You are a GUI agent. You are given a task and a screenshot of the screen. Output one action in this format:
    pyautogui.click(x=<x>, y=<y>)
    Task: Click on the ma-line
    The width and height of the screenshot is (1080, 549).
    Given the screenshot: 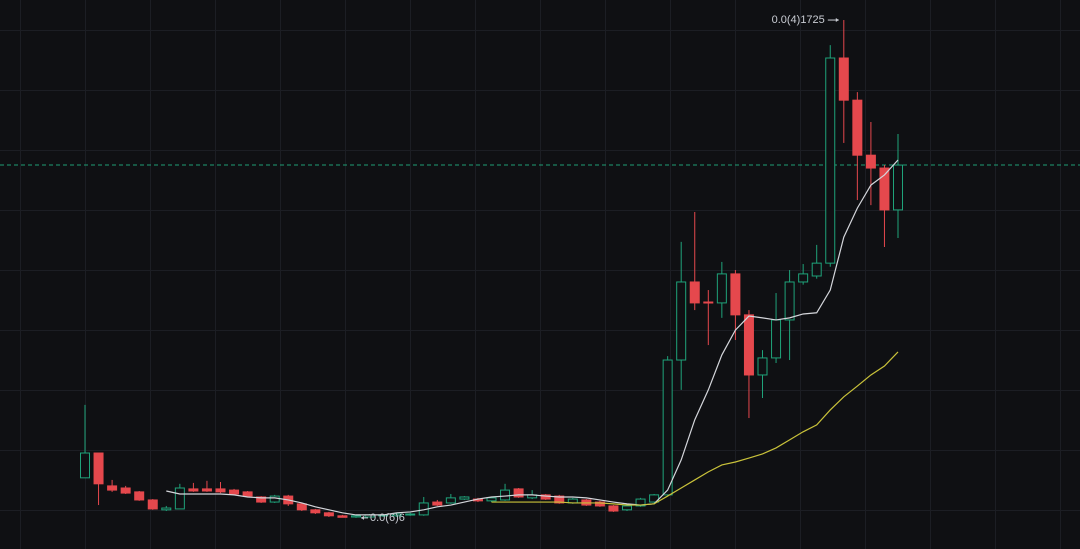 What is the action you would take?
    pyautogui.click(x=695, y=428)
    